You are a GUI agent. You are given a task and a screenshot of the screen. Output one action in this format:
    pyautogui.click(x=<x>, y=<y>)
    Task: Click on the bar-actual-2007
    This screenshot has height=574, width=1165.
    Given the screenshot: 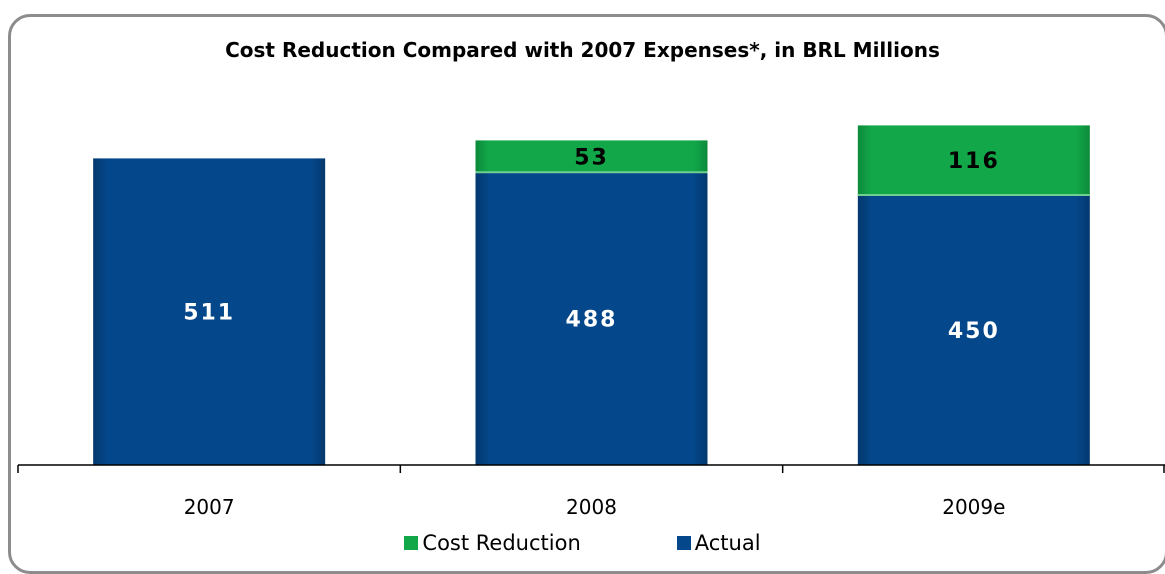 What is the action you would take?
    pyautogui.click(x=209, y=311)
    